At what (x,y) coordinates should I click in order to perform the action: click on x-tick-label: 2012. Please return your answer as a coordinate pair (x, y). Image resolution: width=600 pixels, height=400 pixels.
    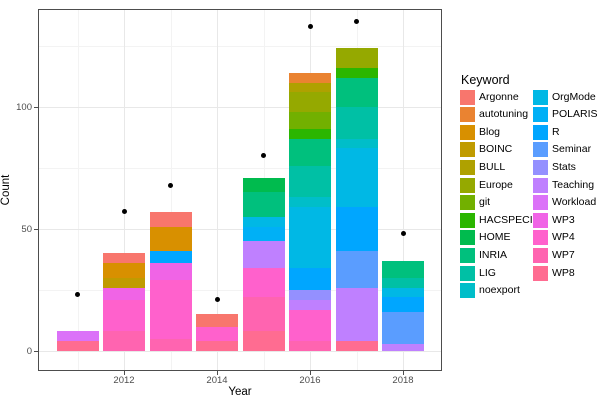
    Looking at the image, I should click on (124, 380).